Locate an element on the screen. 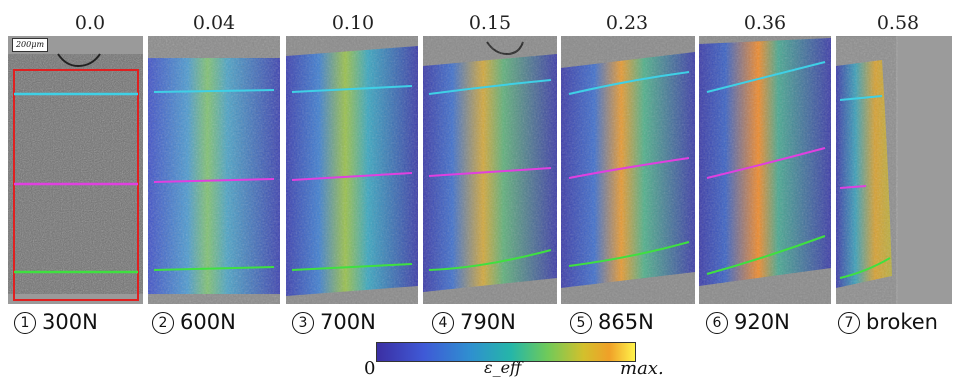 The width and height of the screenshot is (960, 384). load-value-6: 920N is located at coordinates (762, 322).